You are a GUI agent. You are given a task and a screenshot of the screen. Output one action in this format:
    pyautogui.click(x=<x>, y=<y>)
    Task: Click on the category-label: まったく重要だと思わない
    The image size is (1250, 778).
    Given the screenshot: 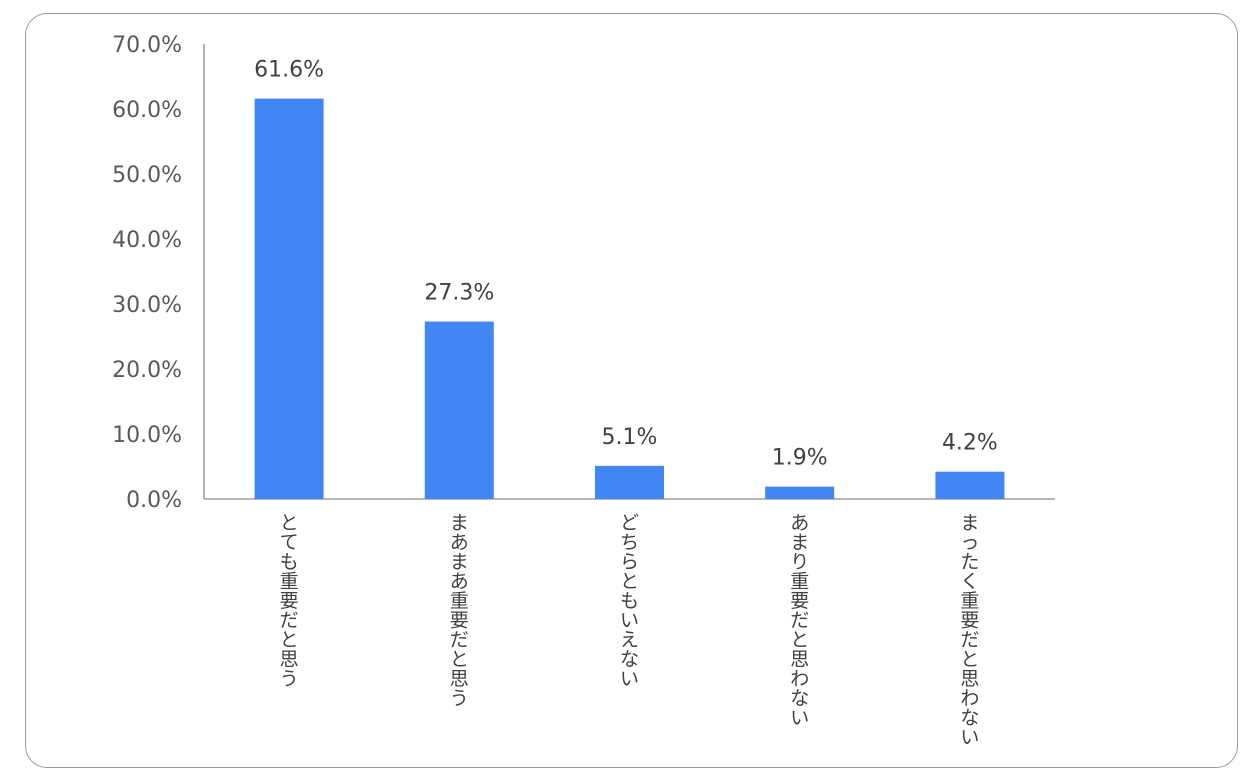 What is the action you would take?
    pyautogui.click(x=969, y=630)
    